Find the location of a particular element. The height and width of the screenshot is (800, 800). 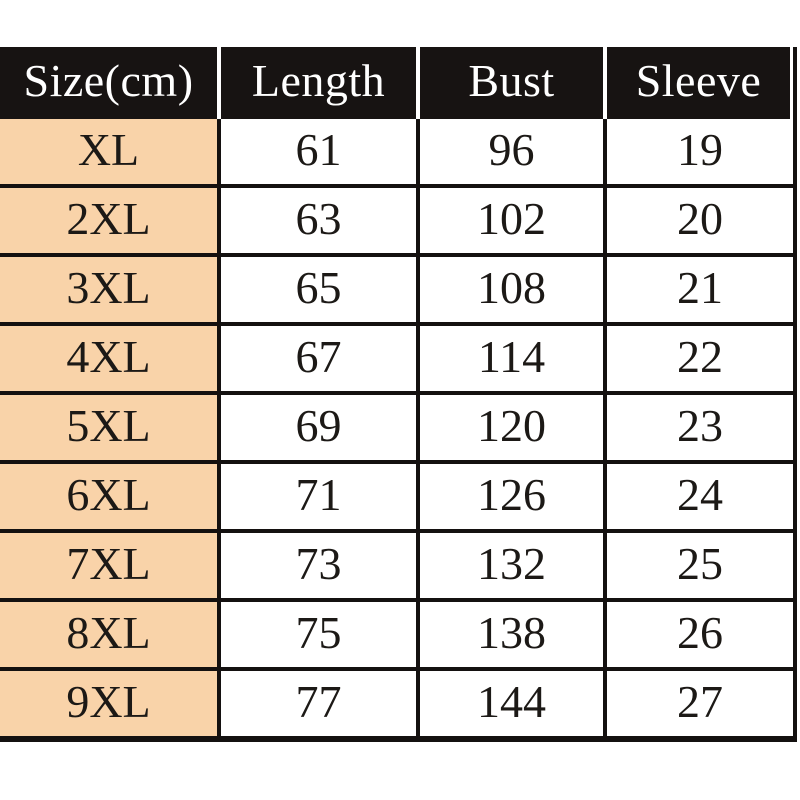

length-cell: 67 is located at coordinates (318, 358).